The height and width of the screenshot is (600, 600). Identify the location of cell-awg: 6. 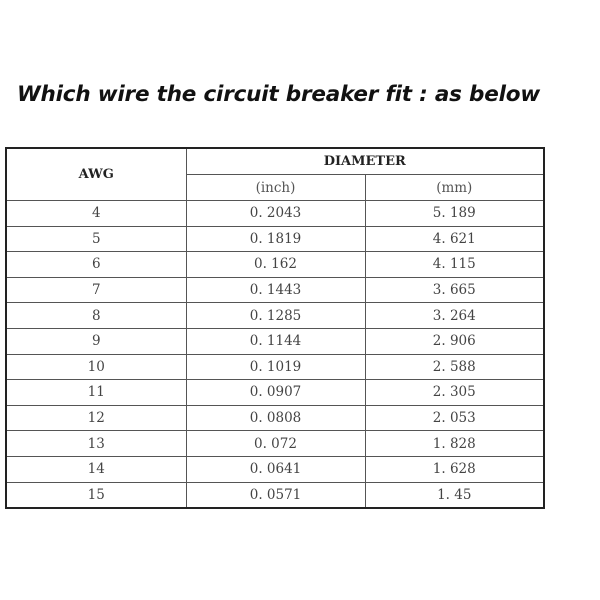
(96, 264).